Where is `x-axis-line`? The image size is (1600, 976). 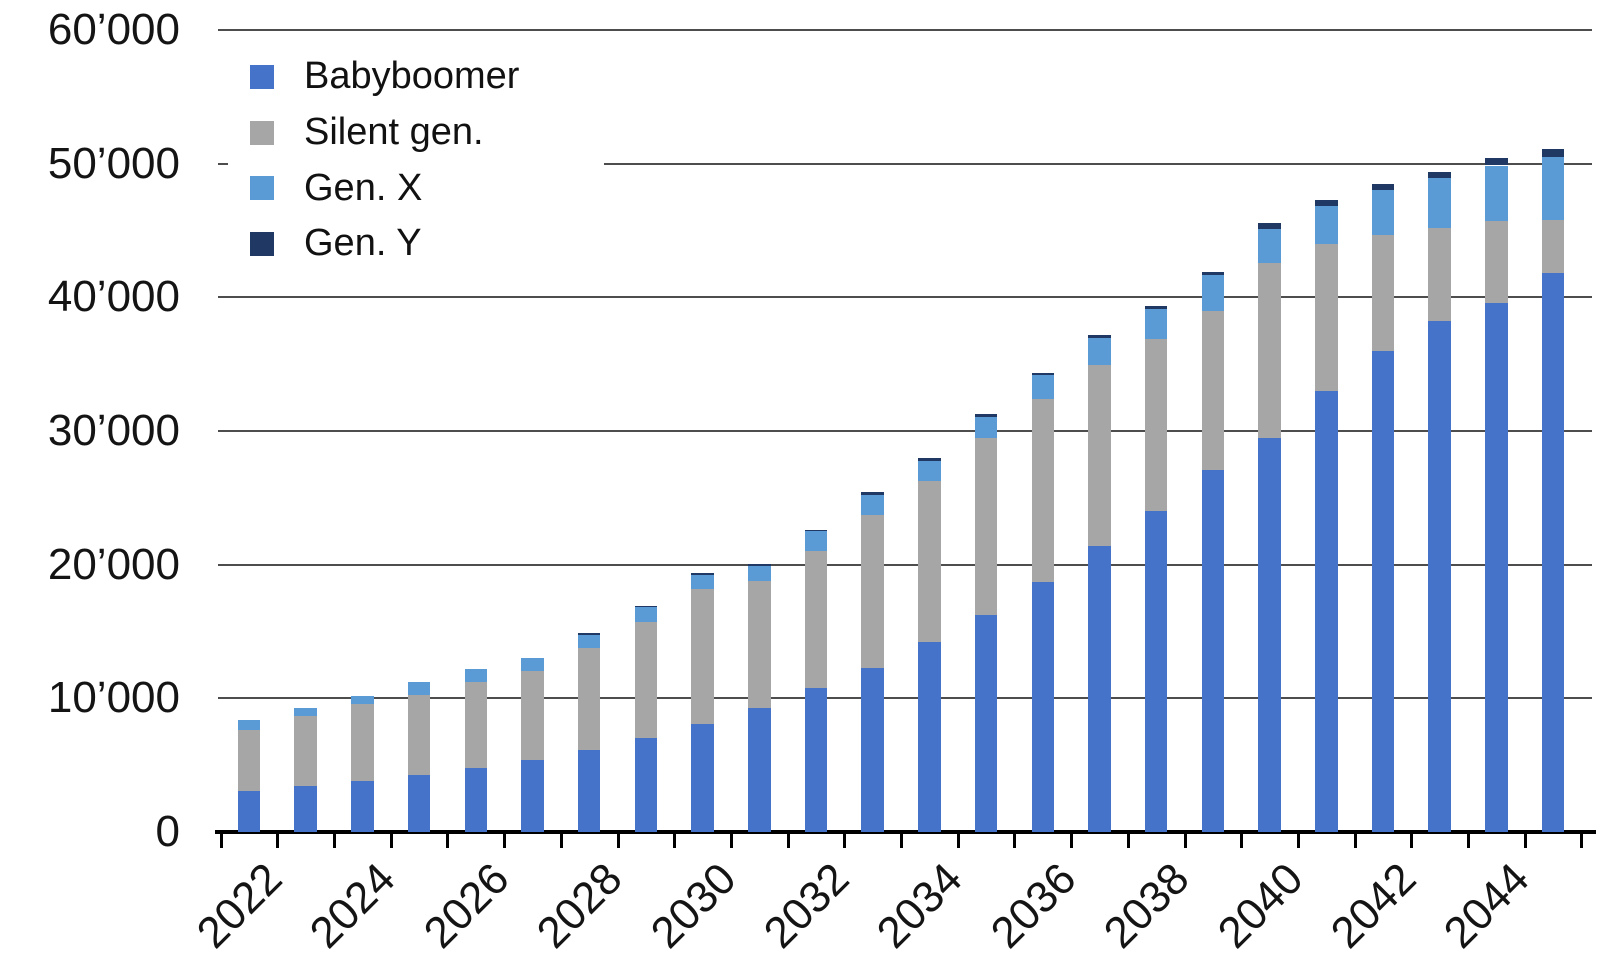
x-axis-line is located at coordinates (905, 832).